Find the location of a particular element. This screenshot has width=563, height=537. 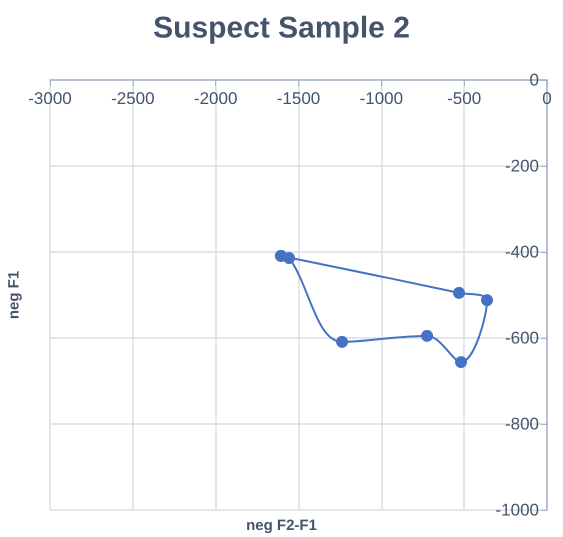

x-tick-label: 0 is located at coordinates (547, 98).